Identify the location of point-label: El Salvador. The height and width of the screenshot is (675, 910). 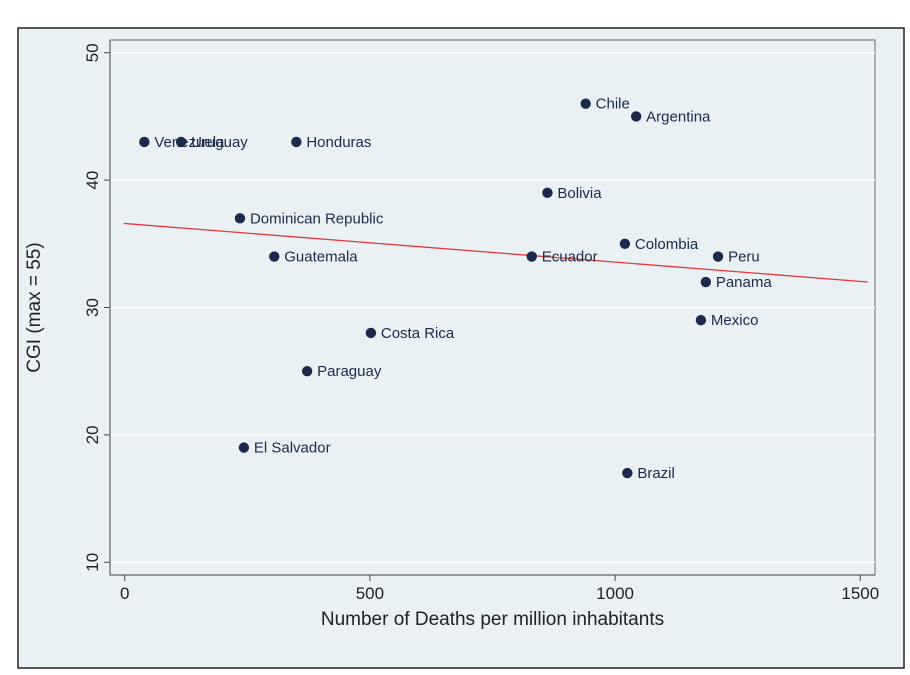
(292, 448).